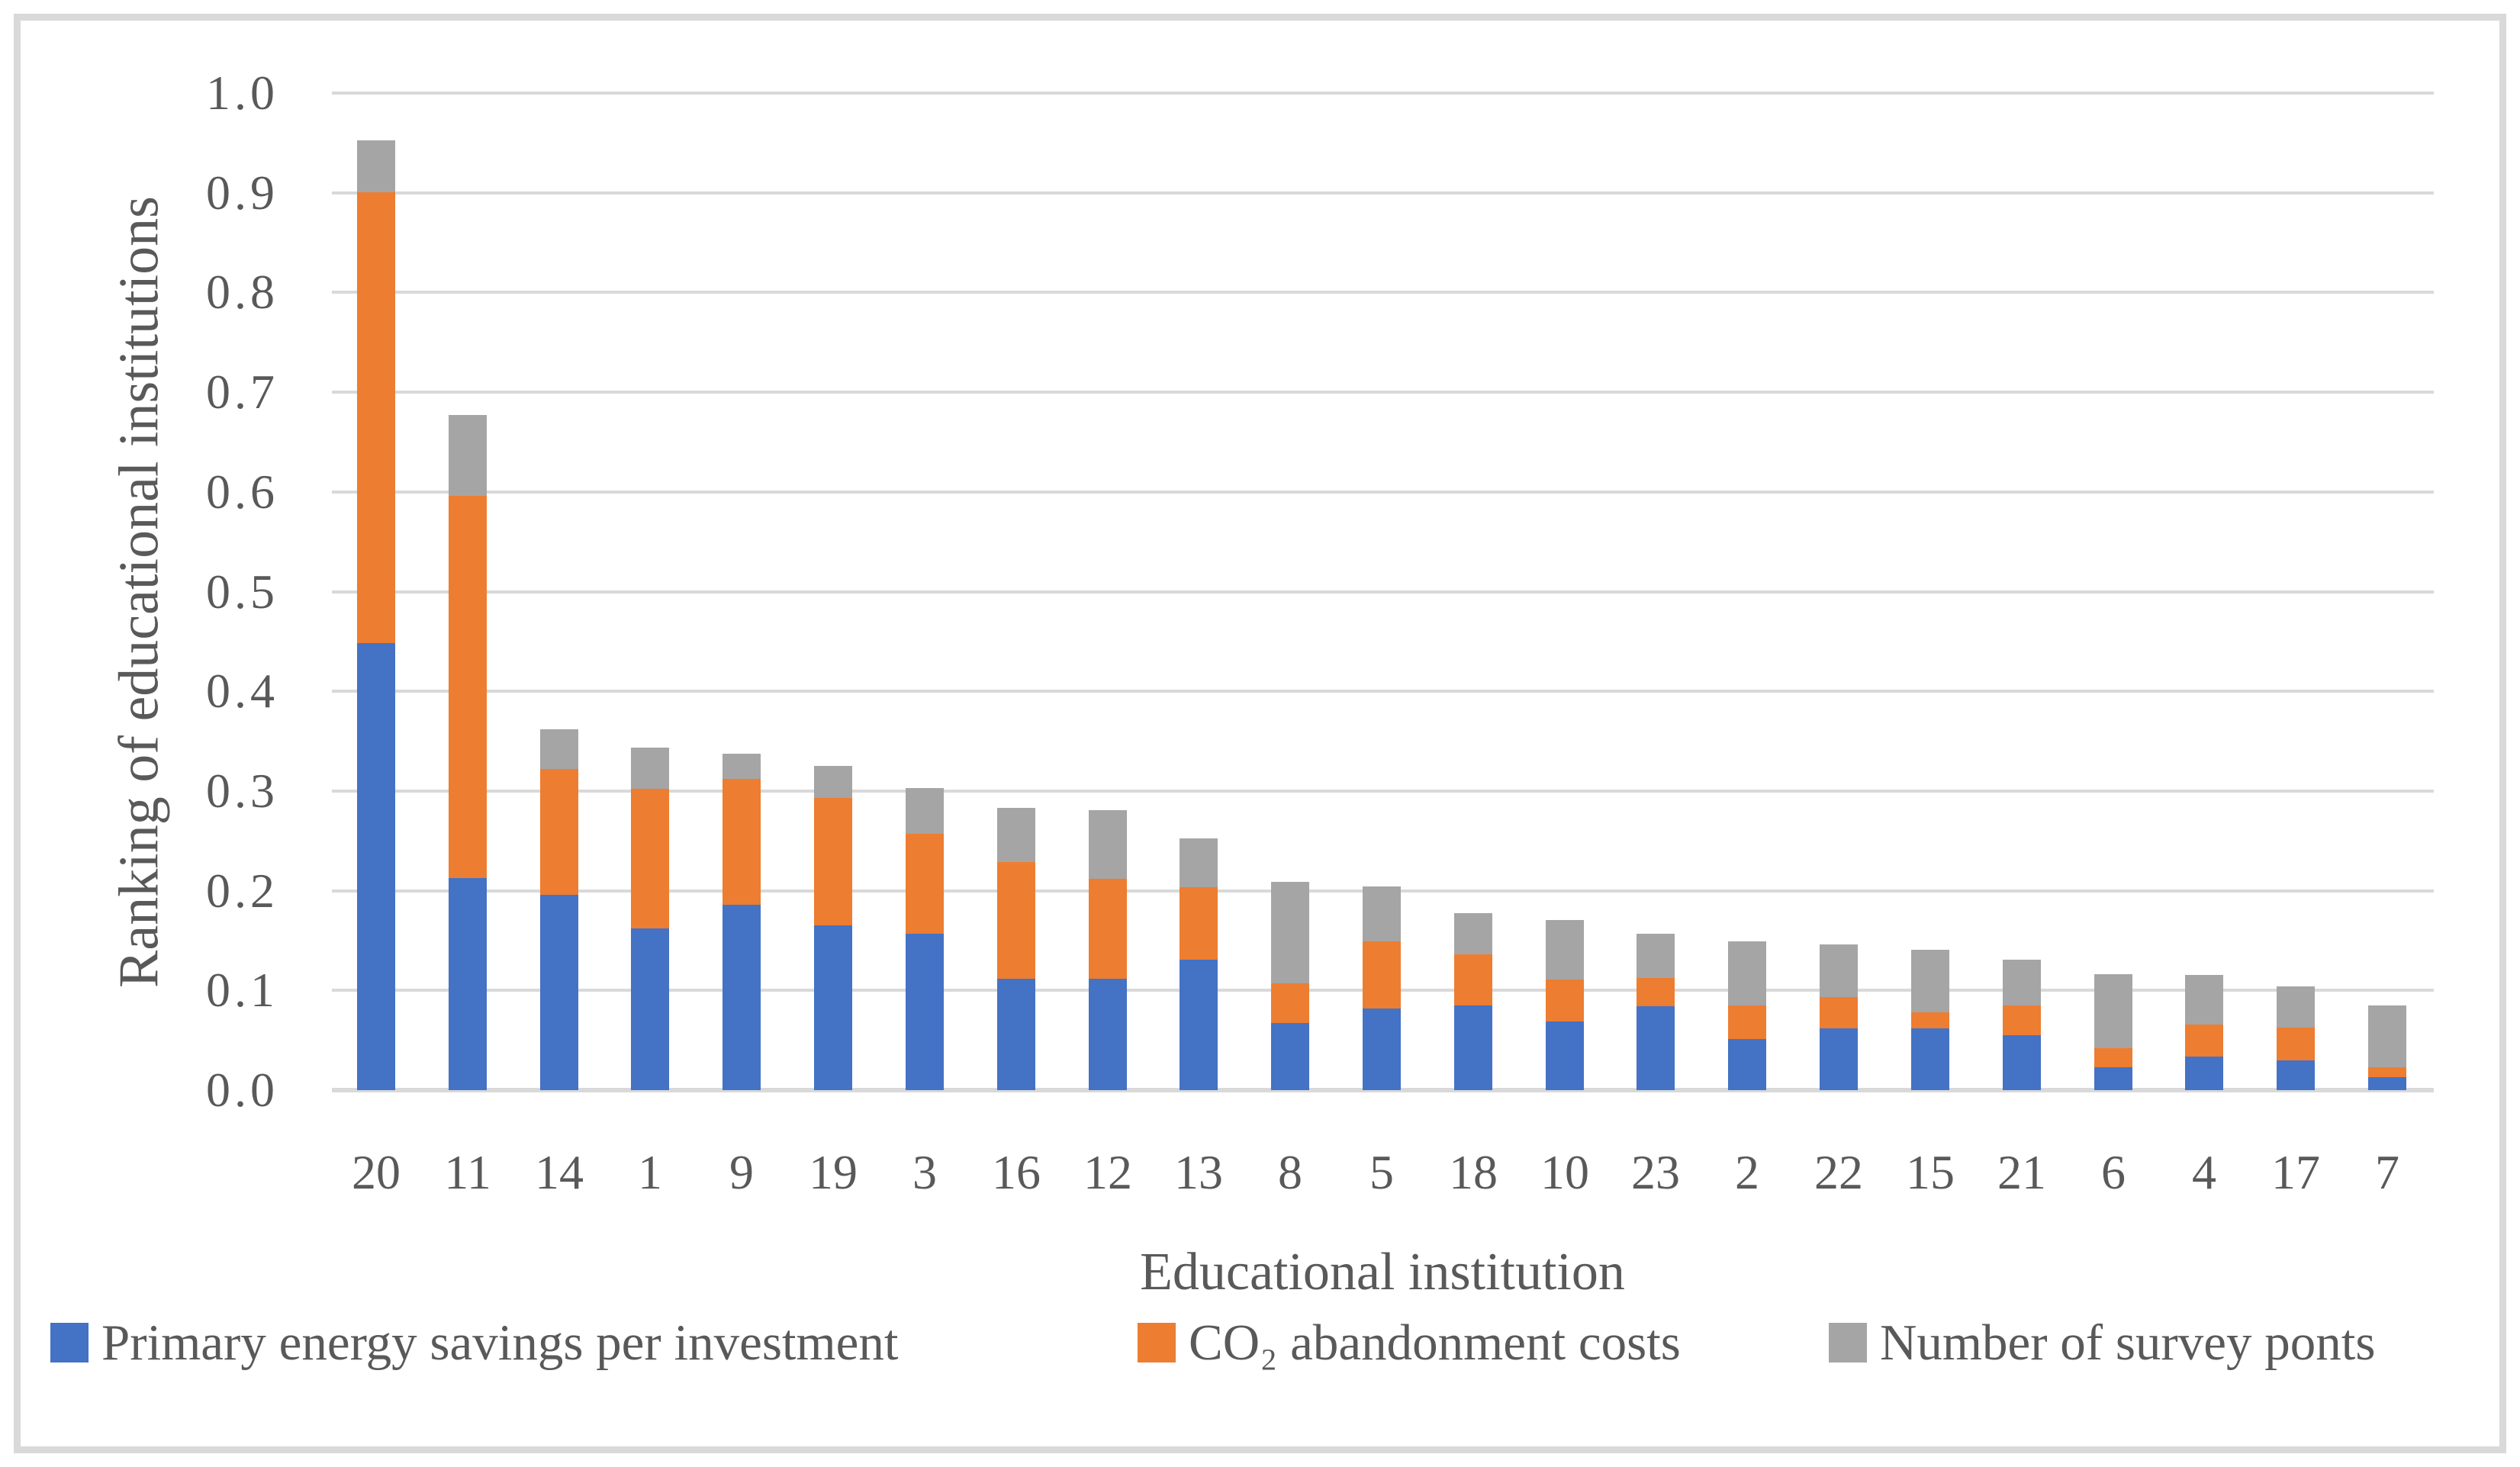 This screenshot has width=2520, height=1467. What do you see at coordinates (650, 1009) in the screenshot?
I see `bar-1-segment-primary-energy` at bounding box center [650, 1009].